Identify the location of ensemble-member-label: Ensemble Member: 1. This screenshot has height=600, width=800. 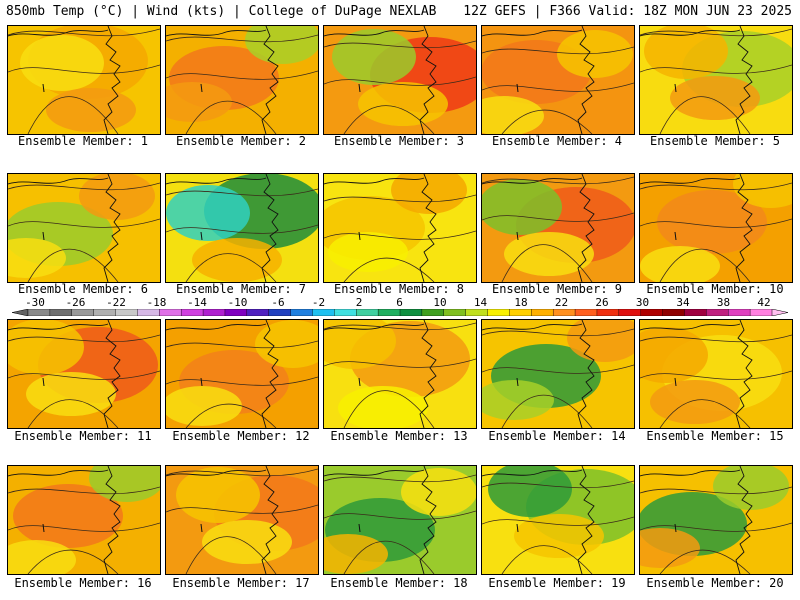
(83, 141).